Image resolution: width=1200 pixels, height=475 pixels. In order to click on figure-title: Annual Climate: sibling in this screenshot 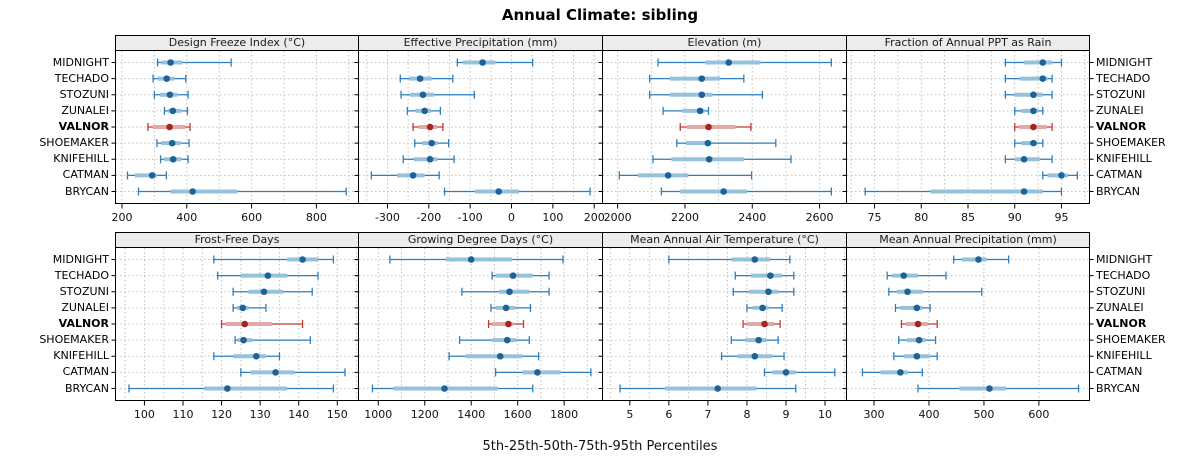, I will do `click(600, 15)`.